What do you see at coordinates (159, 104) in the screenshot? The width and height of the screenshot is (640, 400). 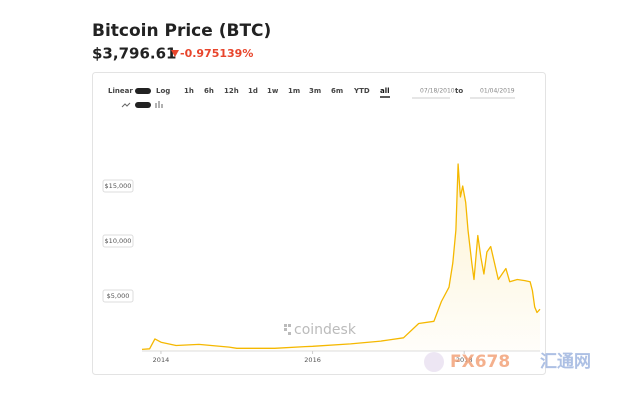 I see `candle-icon` at bounding box center [159, 104].